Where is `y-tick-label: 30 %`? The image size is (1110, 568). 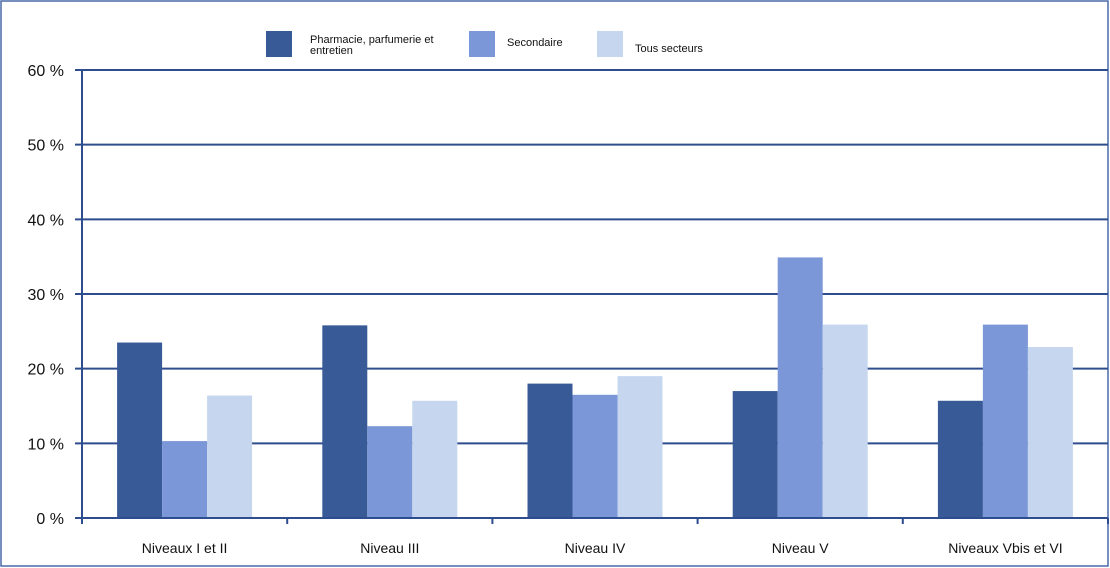 y-tick-label: 30 % is located at coordinates (46, 295).